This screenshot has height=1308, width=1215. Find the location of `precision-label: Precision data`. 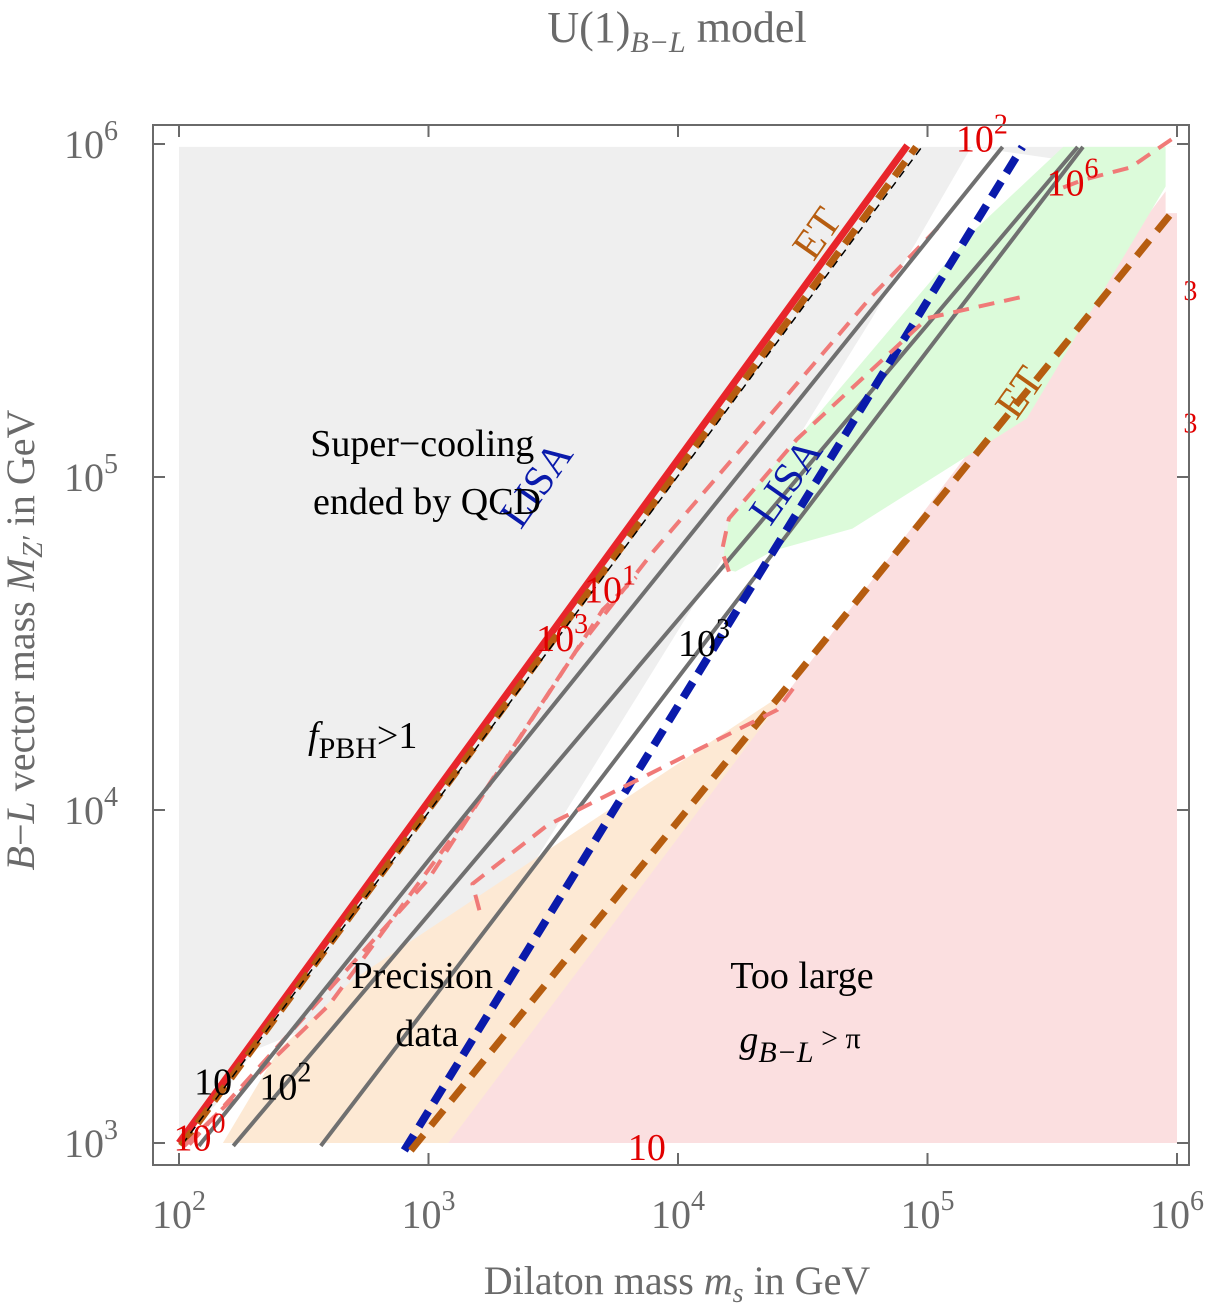

precision-label: Precision data is located at coordinates (427, 1005).